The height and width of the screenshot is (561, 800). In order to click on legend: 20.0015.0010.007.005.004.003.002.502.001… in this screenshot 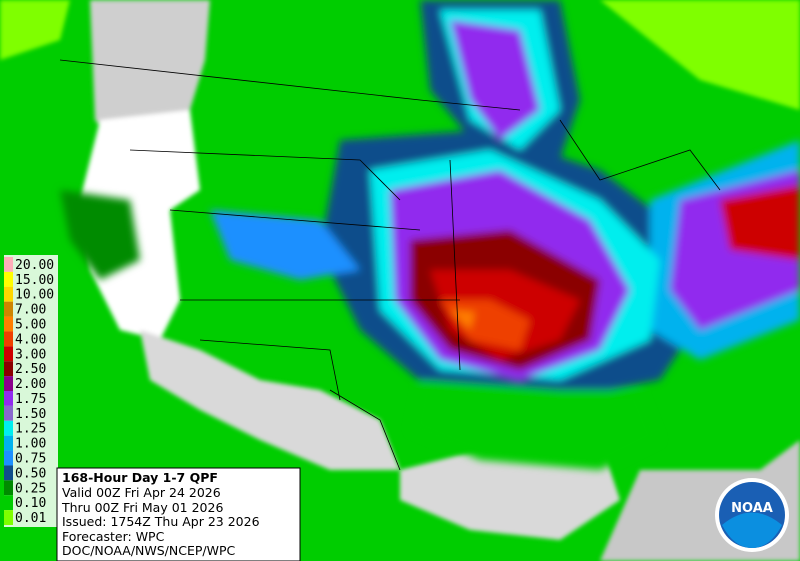, I will do `click(31, 391)`.